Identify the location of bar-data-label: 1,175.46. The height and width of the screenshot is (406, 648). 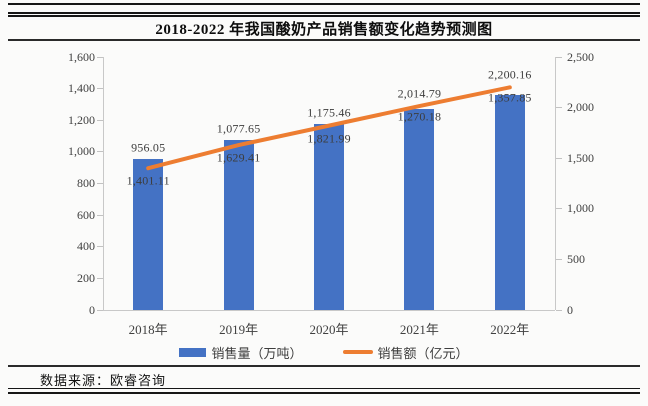
(329, 112).